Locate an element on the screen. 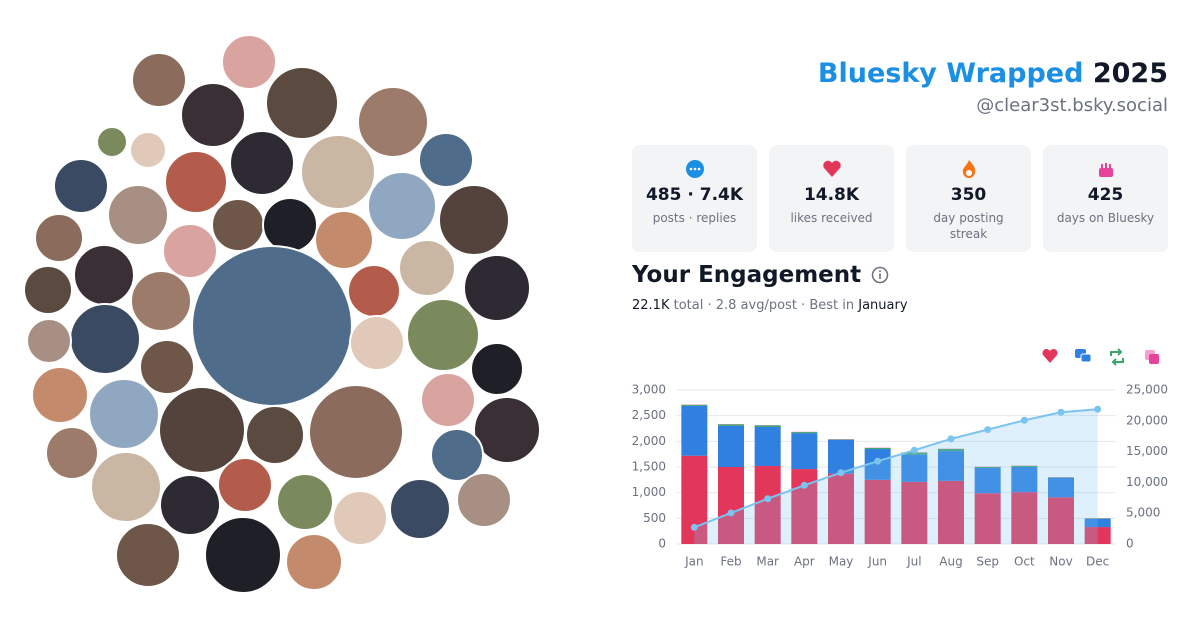  x-tick-label: Apr is located at coordinates (804, 562).